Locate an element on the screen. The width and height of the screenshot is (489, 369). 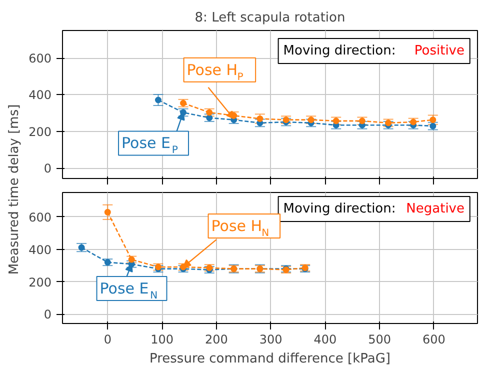
x-tick-label: 0 is located at coordinates (108, 339).